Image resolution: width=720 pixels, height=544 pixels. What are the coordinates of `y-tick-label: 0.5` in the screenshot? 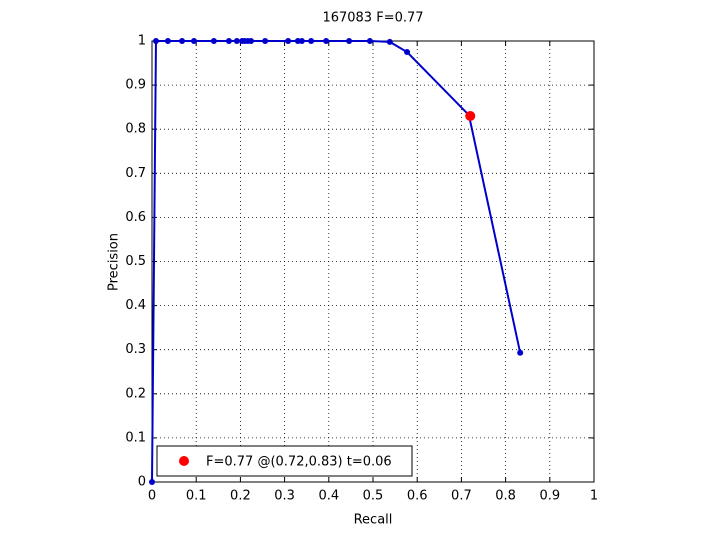 It's located at (135, 261).